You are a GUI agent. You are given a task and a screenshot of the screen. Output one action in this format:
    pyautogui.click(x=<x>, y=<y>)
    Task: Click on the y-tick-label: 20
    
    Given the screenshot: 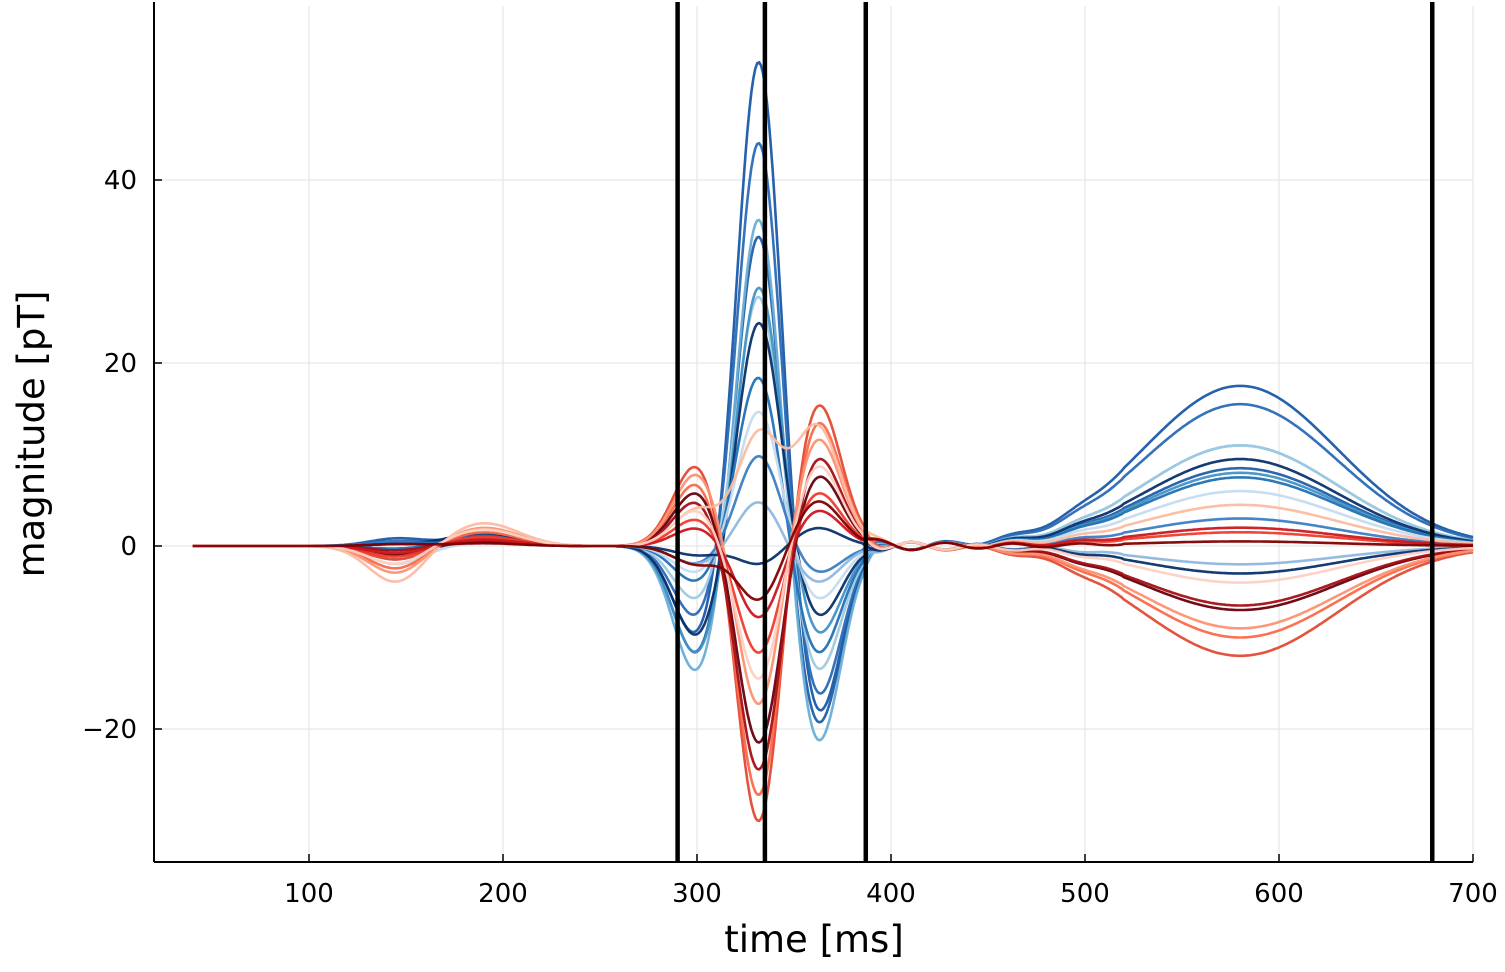 What is the action you would take?
    pyautogui.click(x=120, y=364)
    